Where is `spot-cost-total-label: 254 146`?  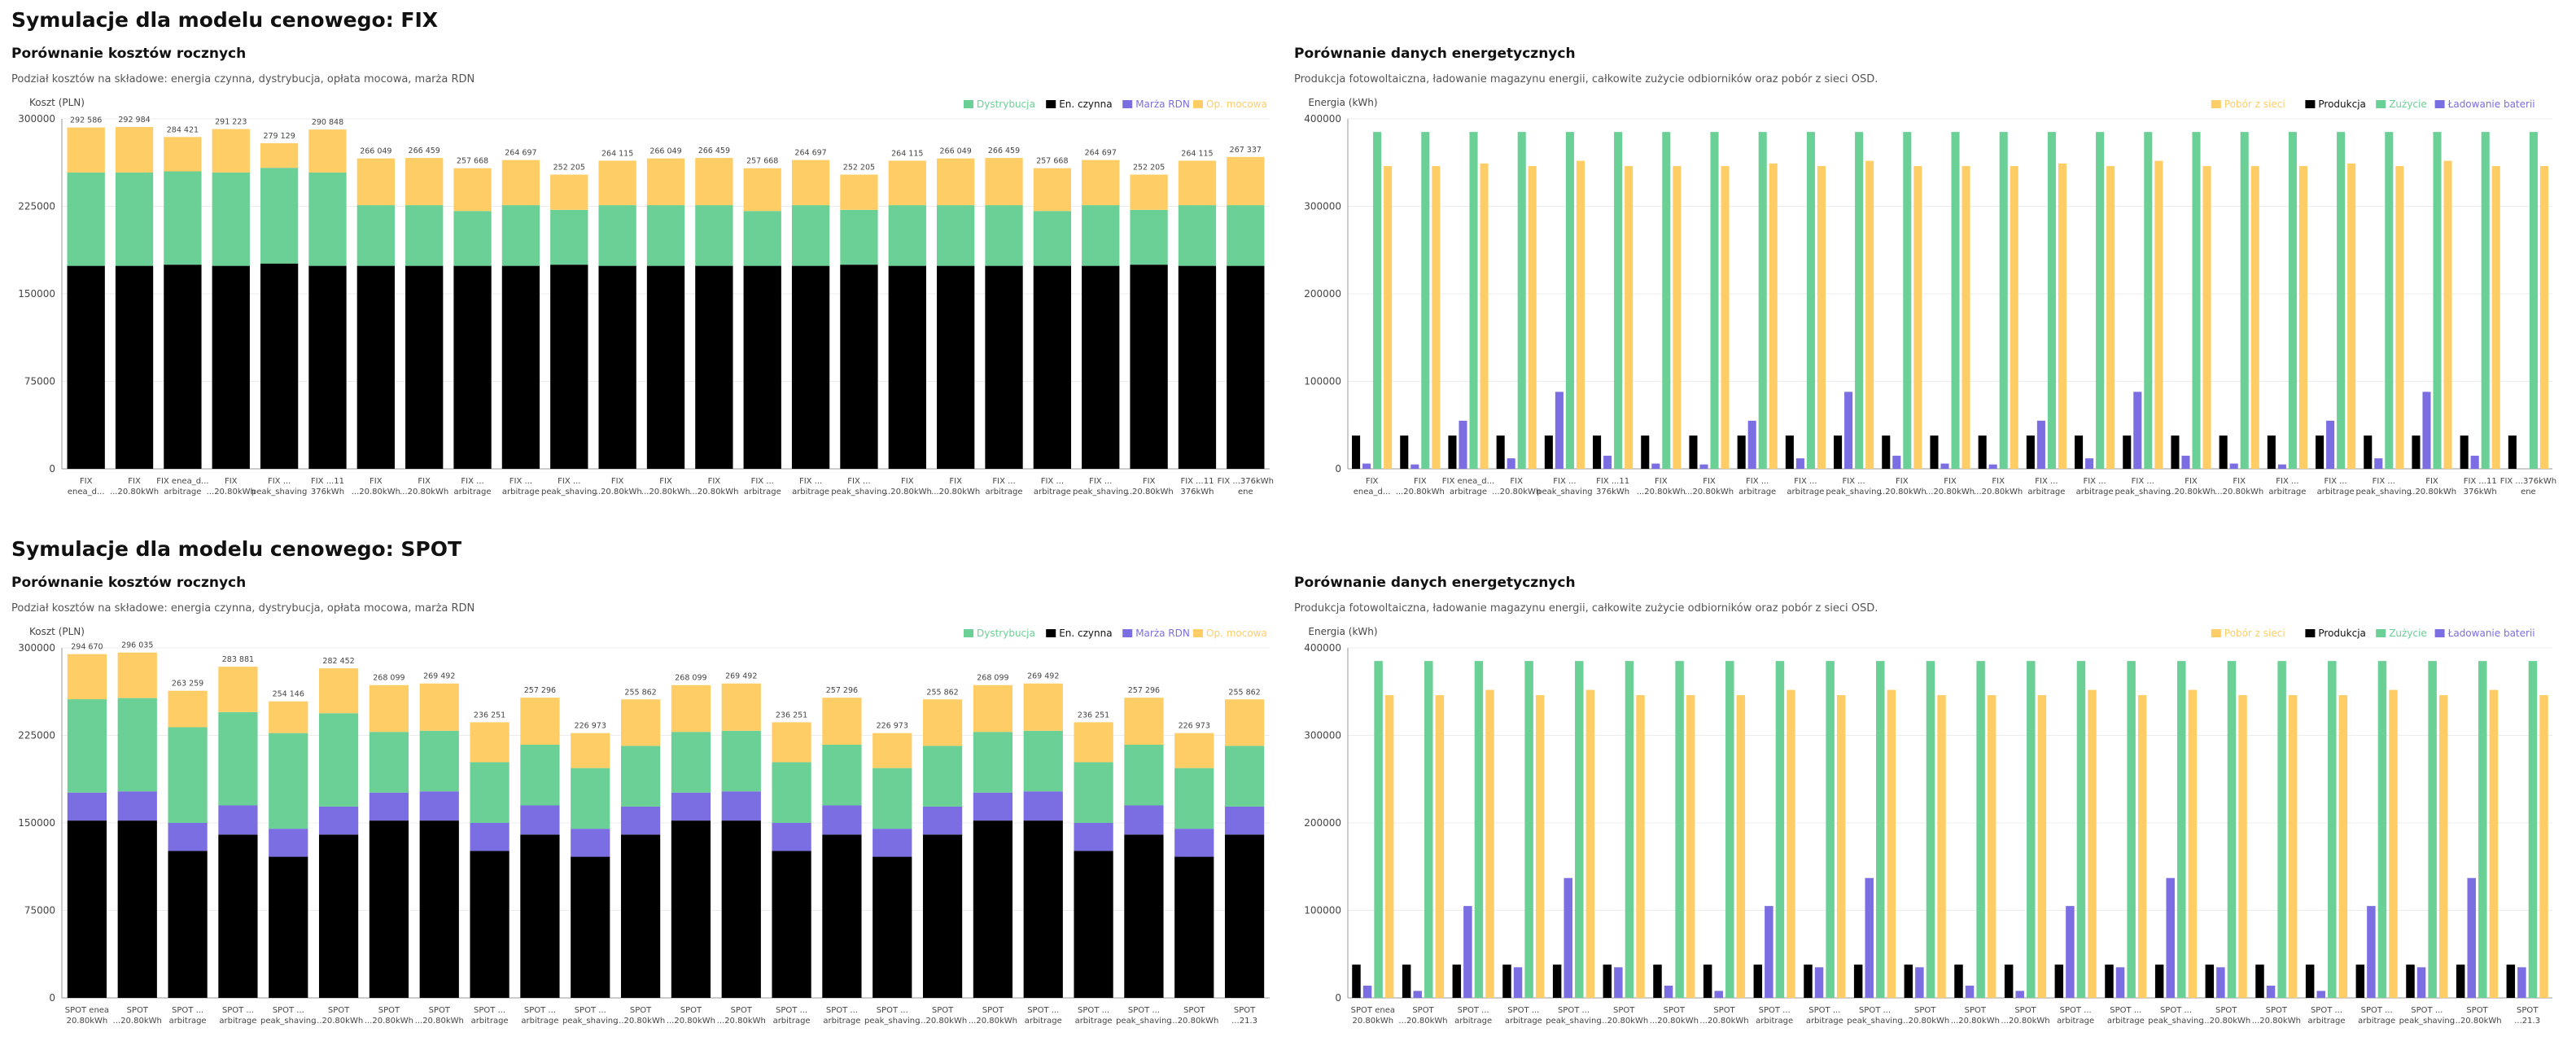 spot-cost-total-label: 254 146 is located at coordinates (288, 694).